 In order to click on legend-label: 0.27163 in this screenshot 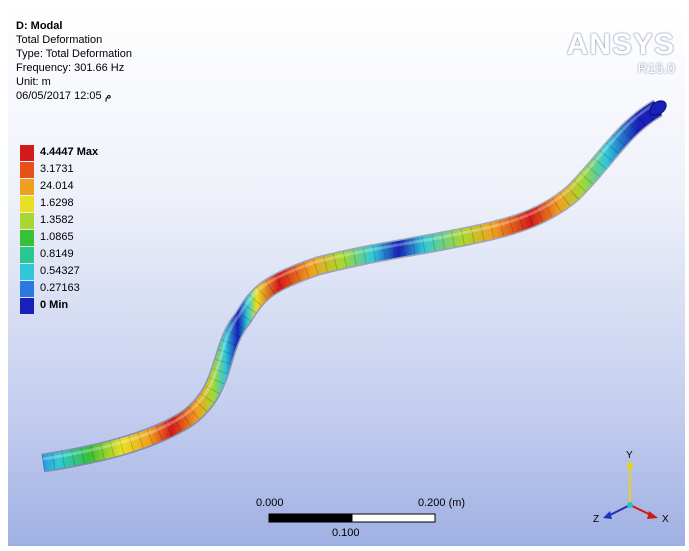, I will do `click(60, 288)`.